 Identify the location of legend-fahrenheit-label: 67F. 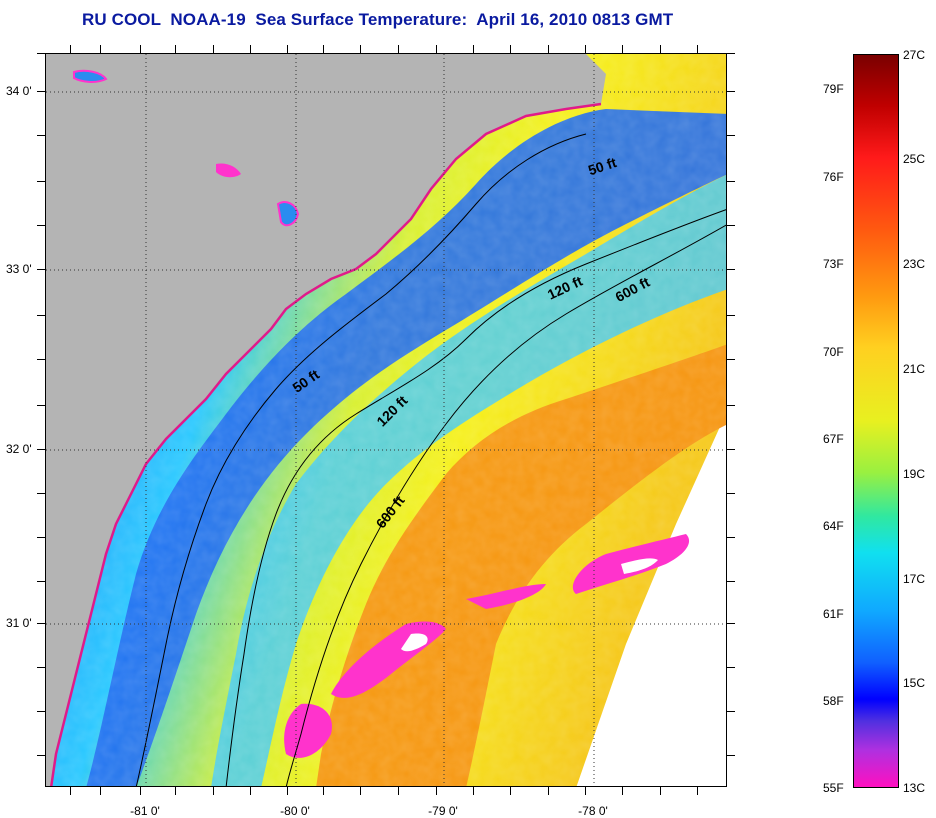
(833, 439).